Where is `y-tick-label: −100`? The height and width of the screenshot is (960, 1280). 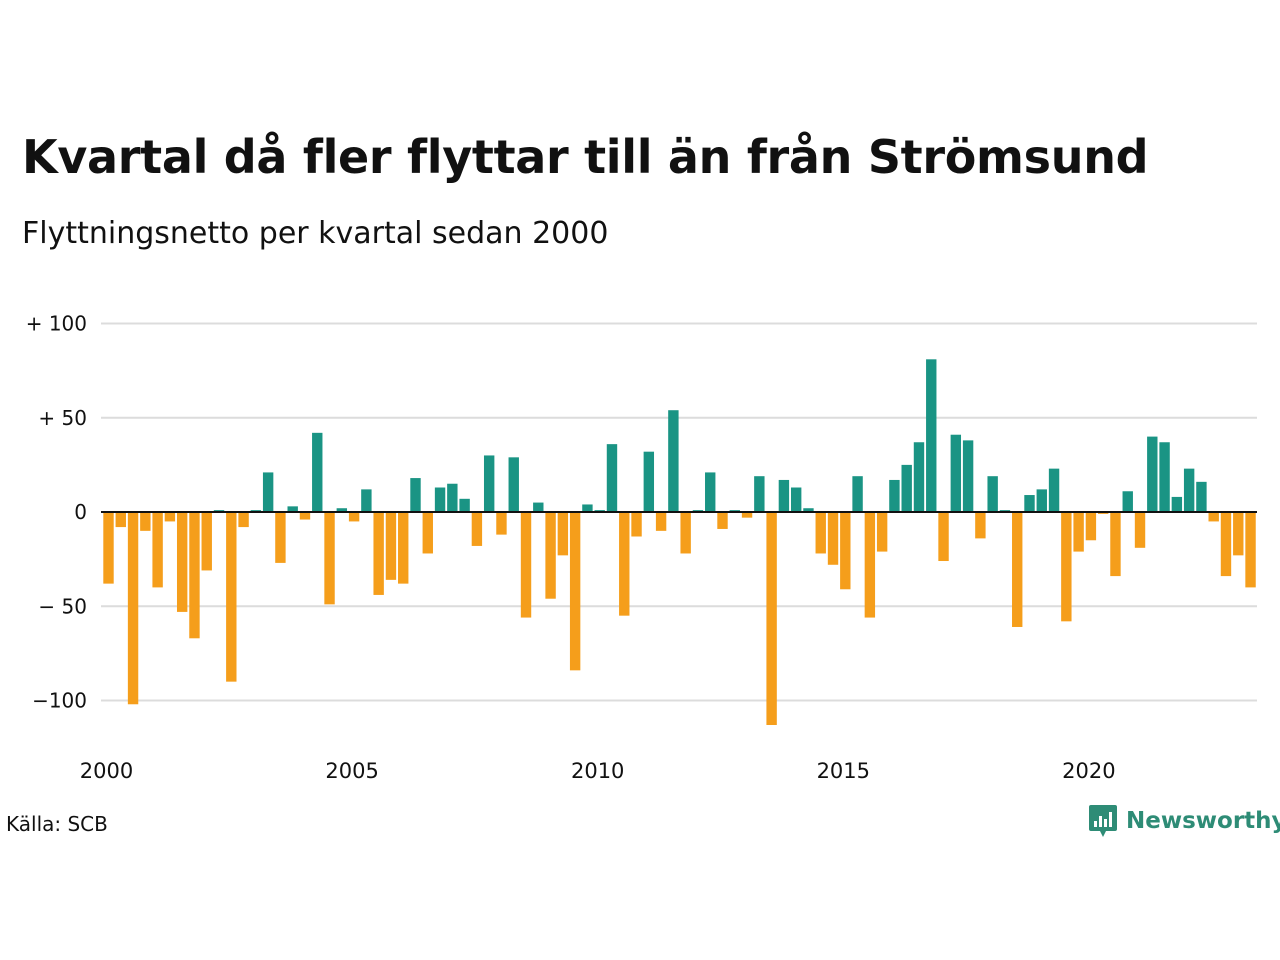 y-tick-label: −100 is located at coordinates (59, 701).